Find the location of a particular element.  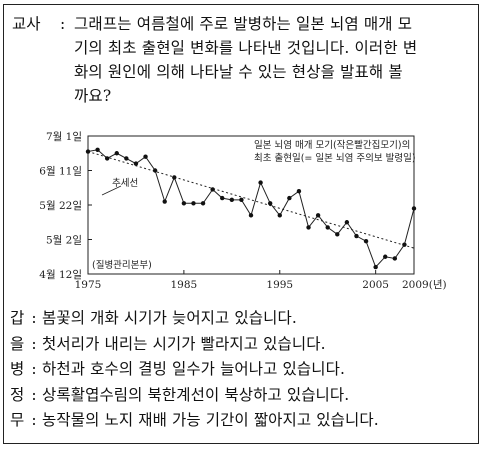

speaker-label: 교사 is located at coordinates (26, 24).